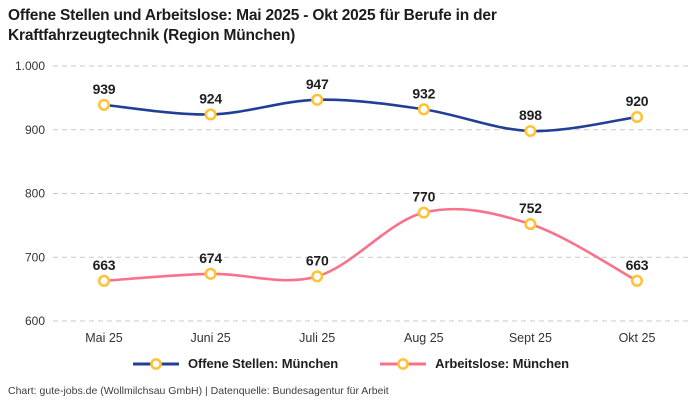 This screenshot has width=700, height=400. Describe the element at coordinates (502, 363) in the screenshot. I see `legend-label-arbeitslose: Arbeitslose: München` at that location.